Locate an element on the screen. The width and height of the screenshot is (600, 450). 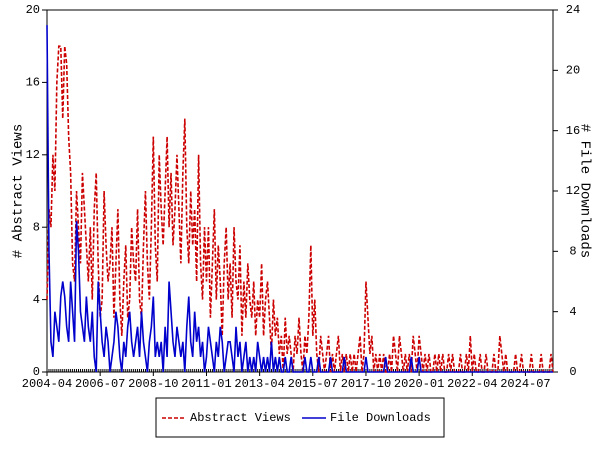
legend-box is located at coordinates (300, 417).